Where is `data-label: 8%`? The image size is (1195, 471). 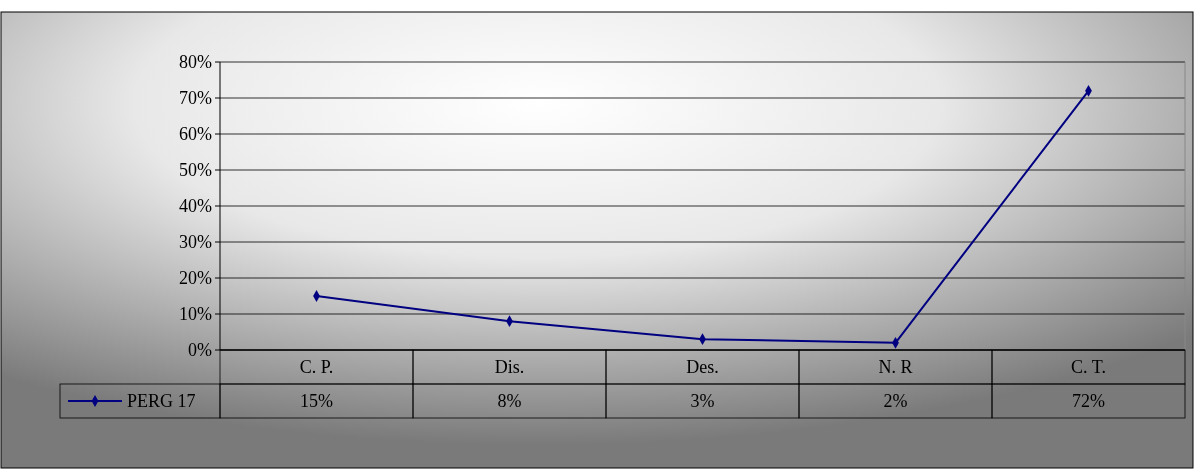
data-label: 8% is located at coordinates (509, 401).